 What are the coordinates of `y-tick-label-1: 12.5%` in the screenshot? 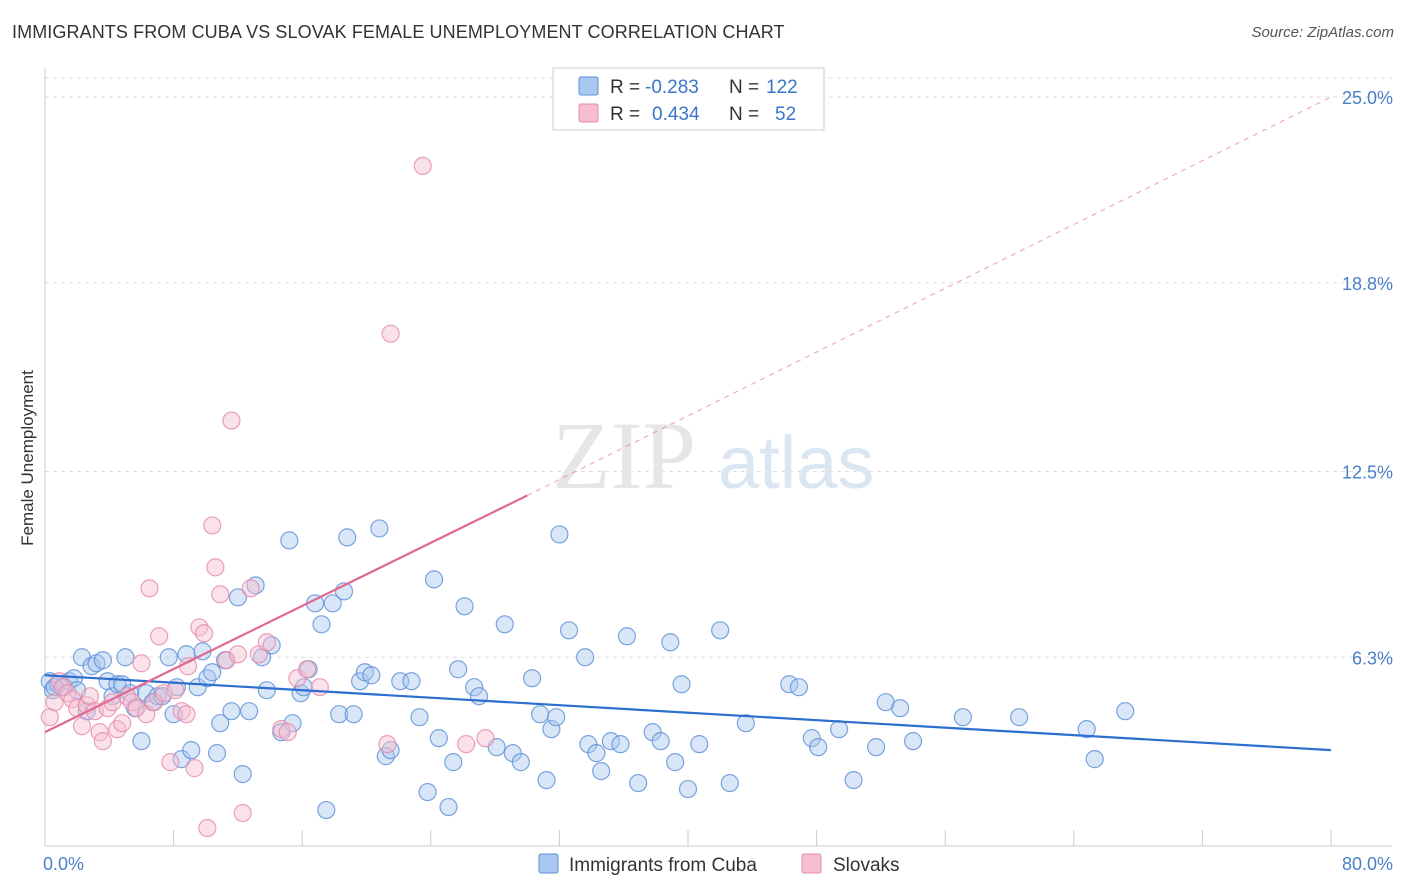 It's located at (1367, 473).